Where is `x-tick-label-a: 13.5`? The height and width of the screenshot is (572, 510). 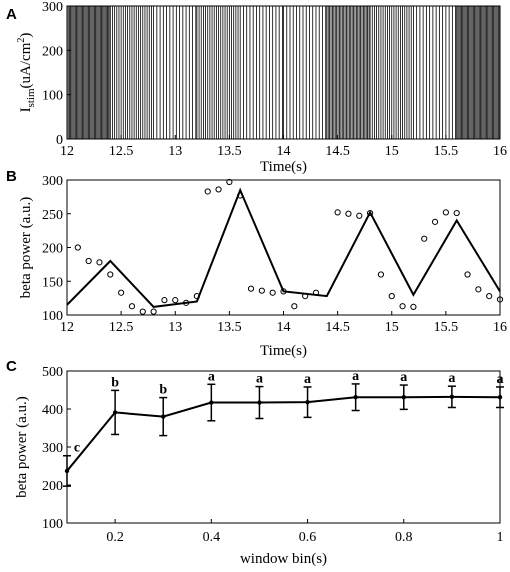 x-tick-label-a: 13.5 is located at coordinates (229, 151).